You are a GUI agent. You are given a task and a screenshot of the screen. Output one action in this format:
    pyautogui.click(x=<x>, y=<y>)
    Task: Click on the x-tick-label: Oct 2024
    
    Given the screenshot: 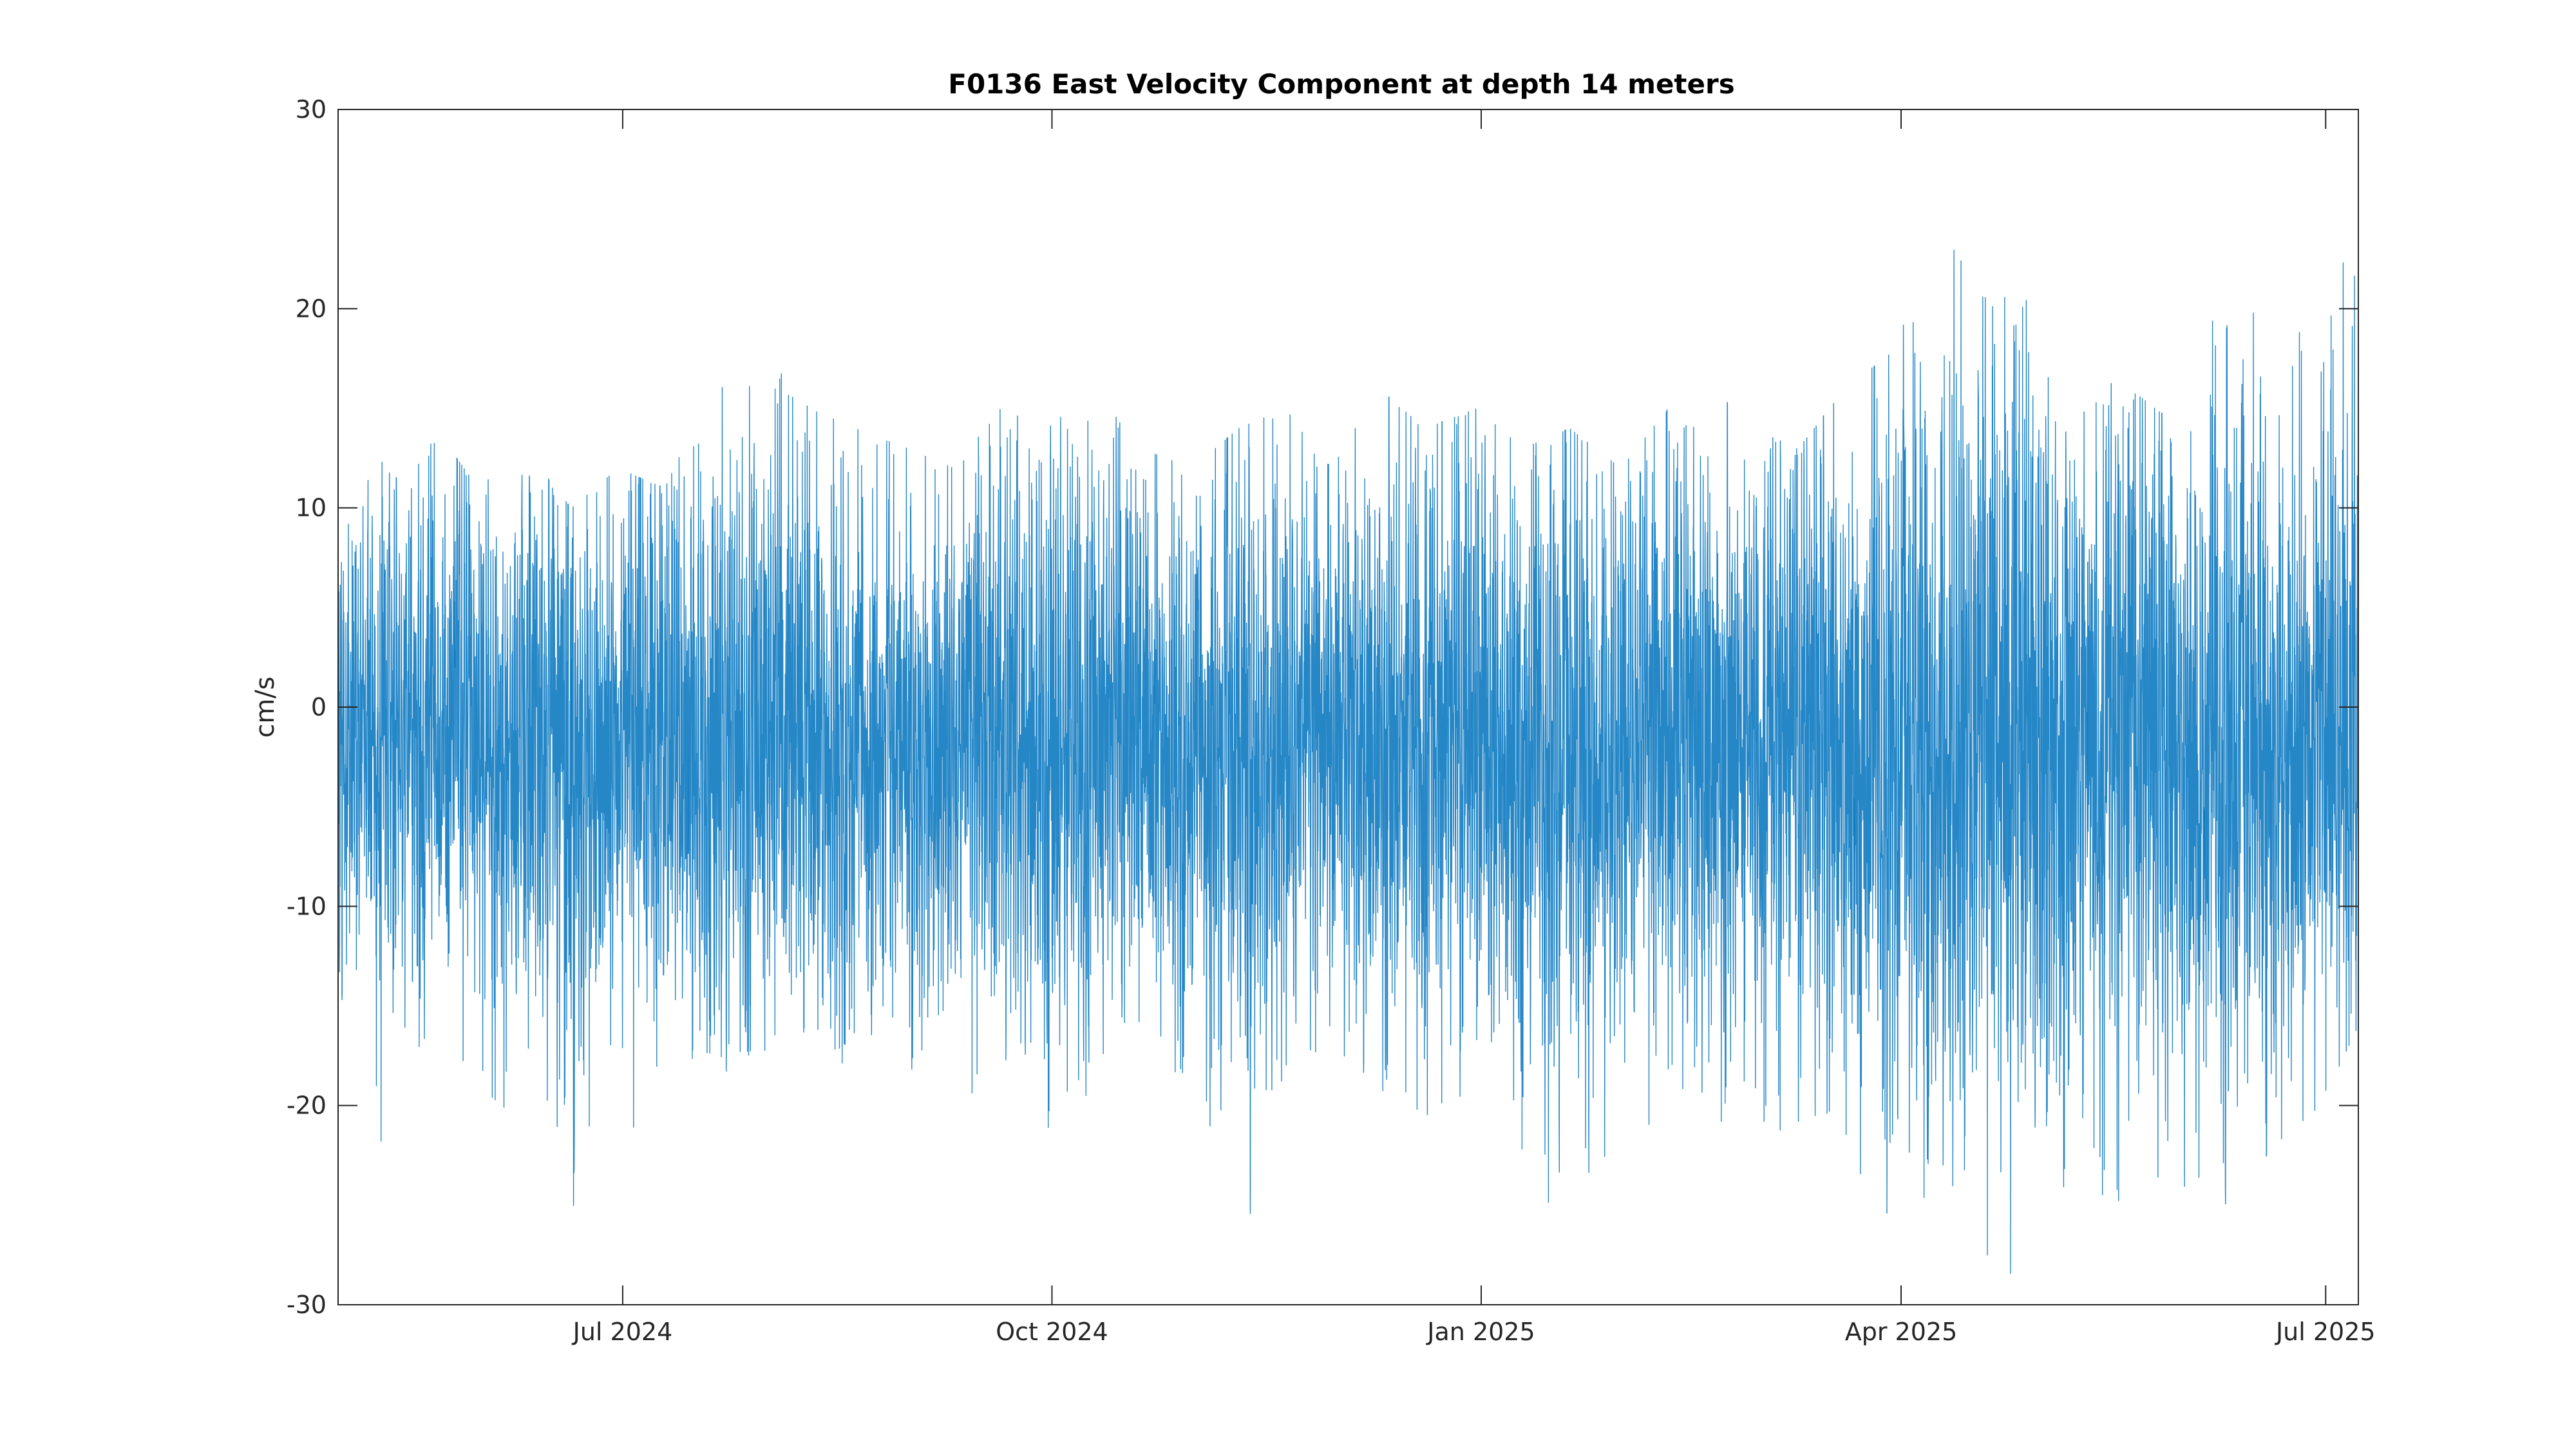 What is the action you would take?
    pyautogui.click(x=1052, y=1332)
    